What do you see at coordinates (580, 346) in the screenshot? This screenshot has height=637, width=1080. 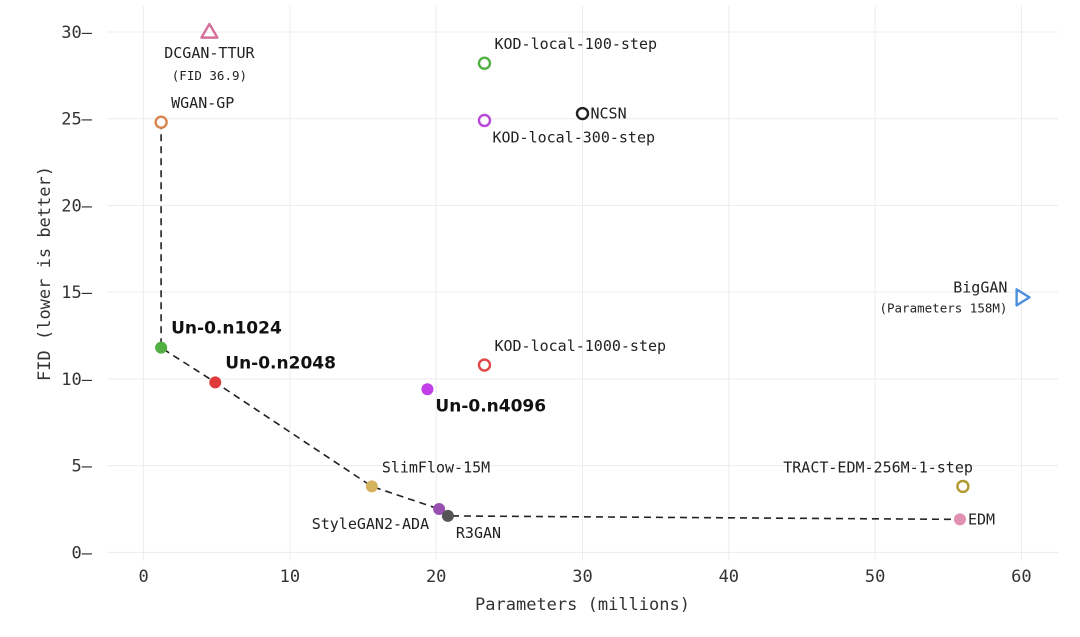 I see `point-label-kod-local-1000-step: KOD-local-1000-step` at bounding box center [580, 346].